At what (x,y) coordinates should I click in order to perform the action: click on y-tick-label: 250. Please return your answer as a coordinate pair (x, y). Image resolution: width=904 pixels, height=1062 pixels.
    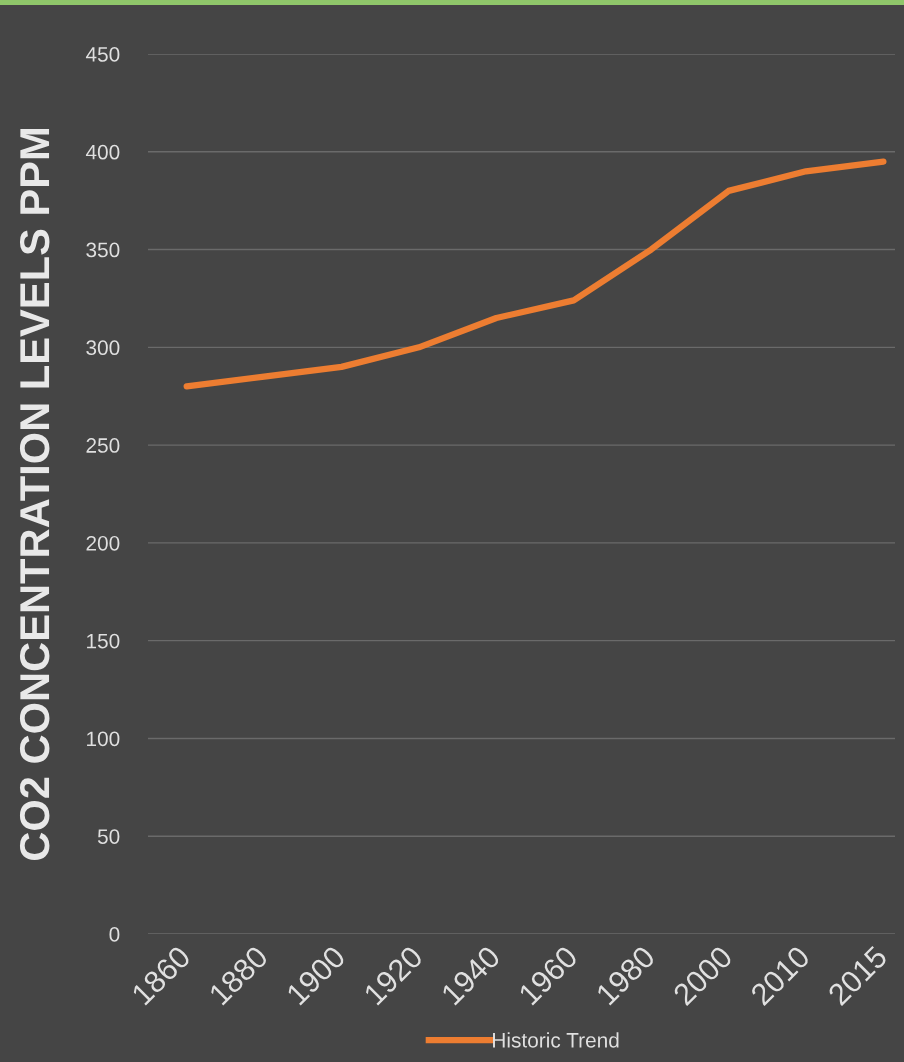
    Looking at the image, I should click on (103, 445).